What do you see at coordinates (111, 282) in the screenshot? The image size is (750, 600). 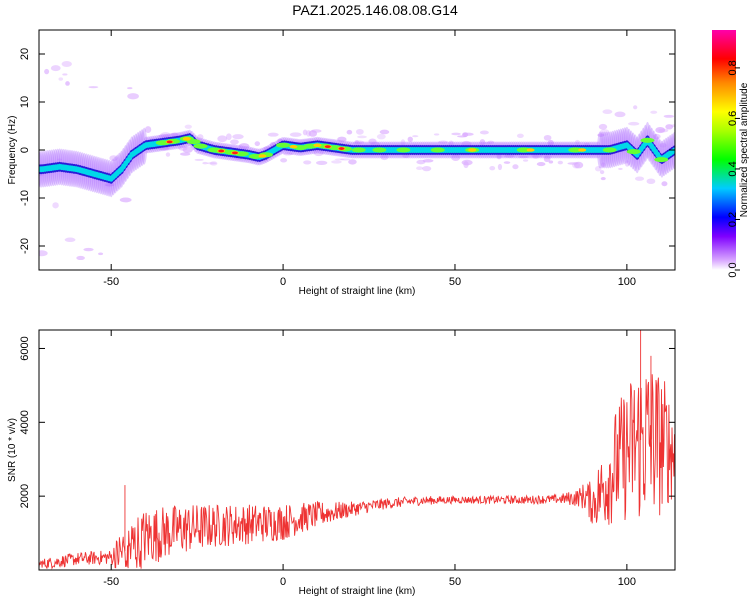 I see `spectrogram-xtick-label: -50` at bounding box center [111, 282].